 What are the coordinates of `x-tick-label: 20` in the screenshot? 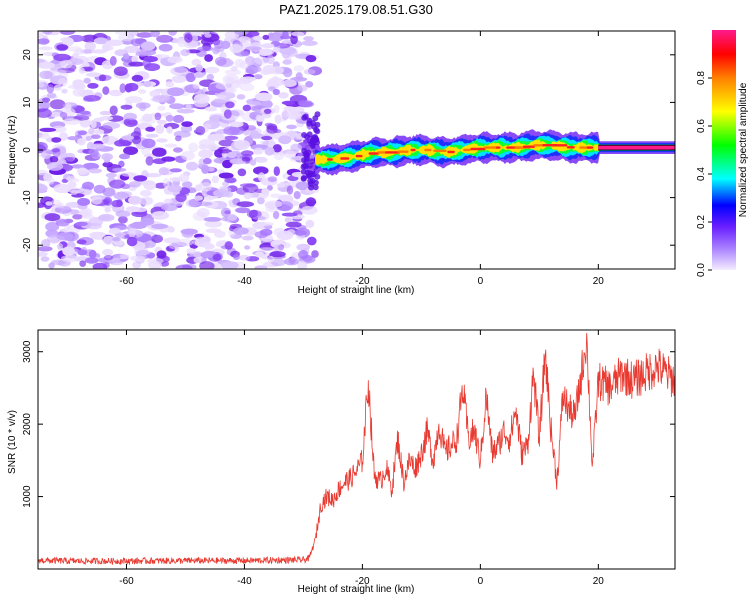 It's located at (599, 281).